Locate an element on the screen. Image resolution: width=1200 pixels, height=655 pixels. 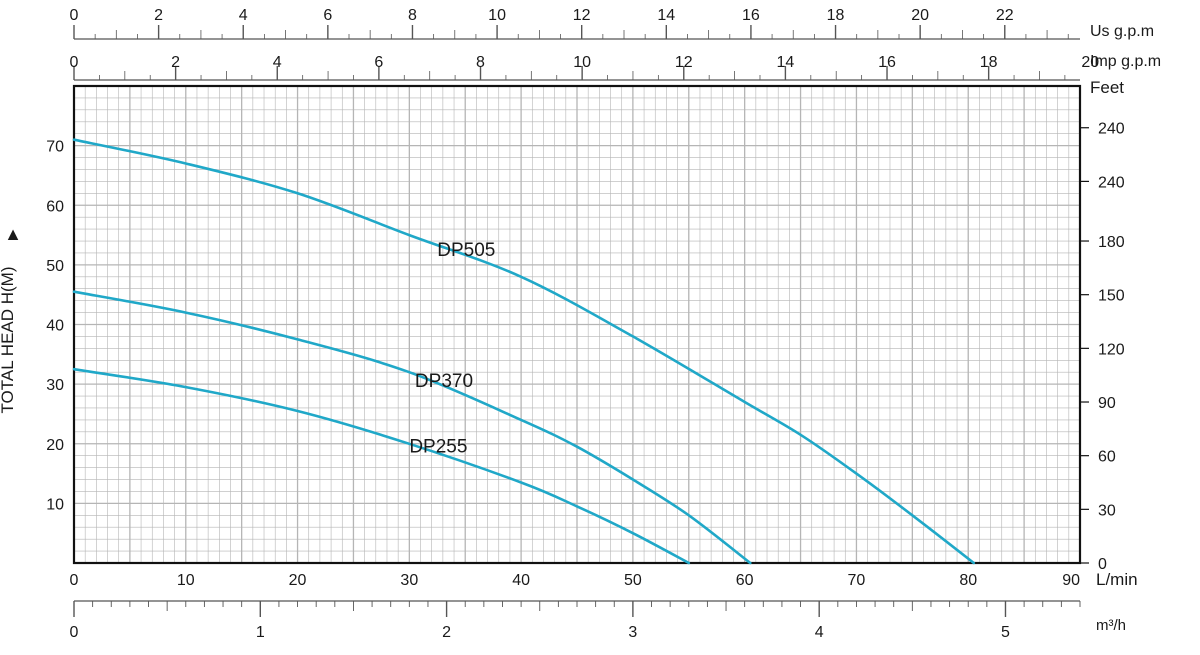
x-tick-label-m3h: 1 is located at coordinates (260, 632).